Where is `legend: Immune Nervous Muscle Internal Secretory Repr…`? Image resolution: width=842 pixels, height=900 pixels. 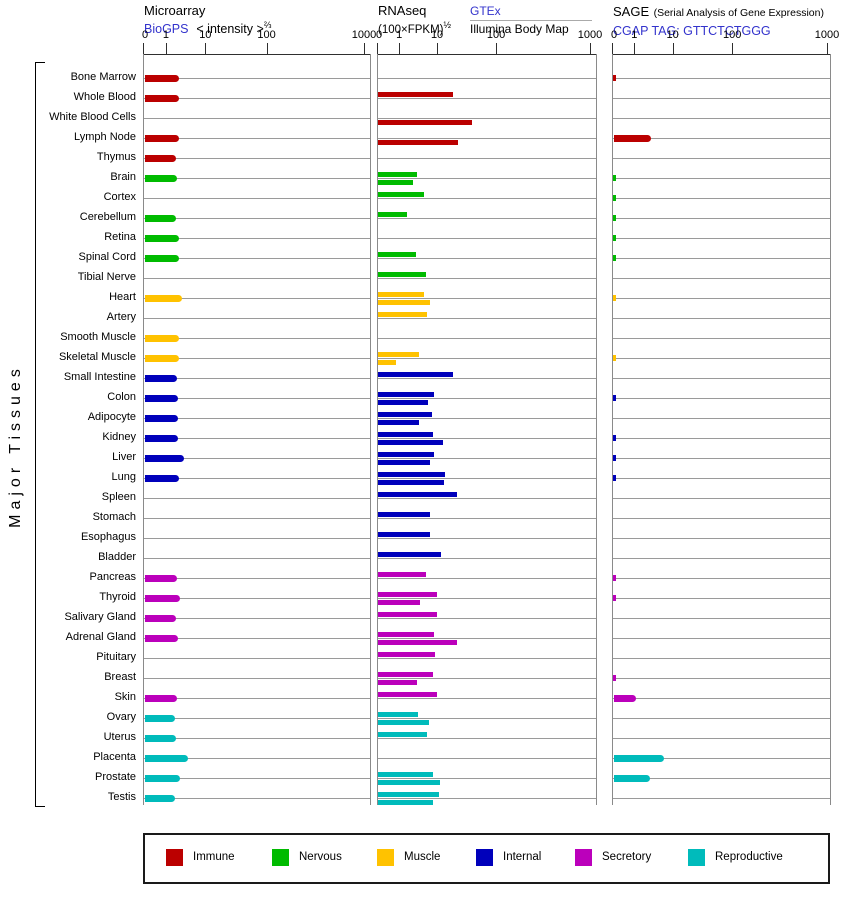
legend: Immune Nervous Muscle Internal Secretory Repr… is located at coordinates (486, 858).